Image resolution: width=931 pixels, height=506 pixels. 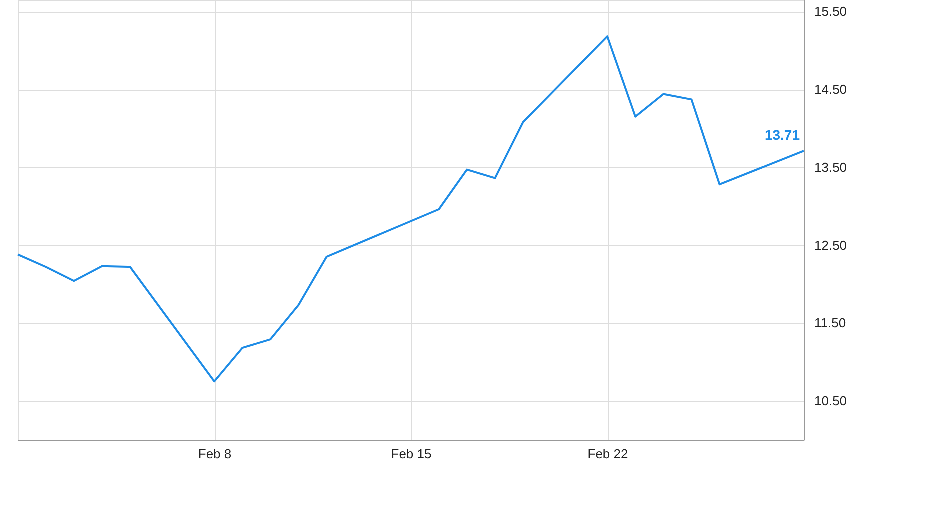 I want to click on y-tick-label: 12.50, so click(x=831, y=245).